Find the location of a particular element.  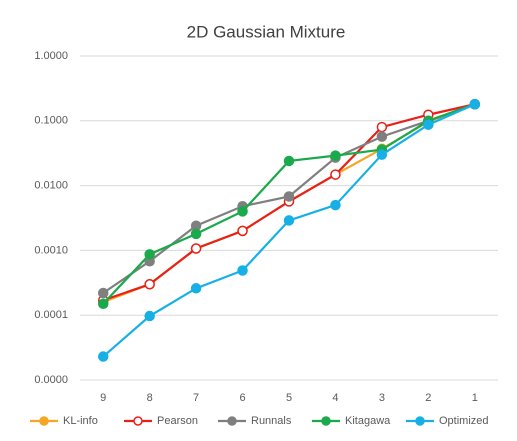

legend-label: Kitagawa is located at coordinates (368, 421).